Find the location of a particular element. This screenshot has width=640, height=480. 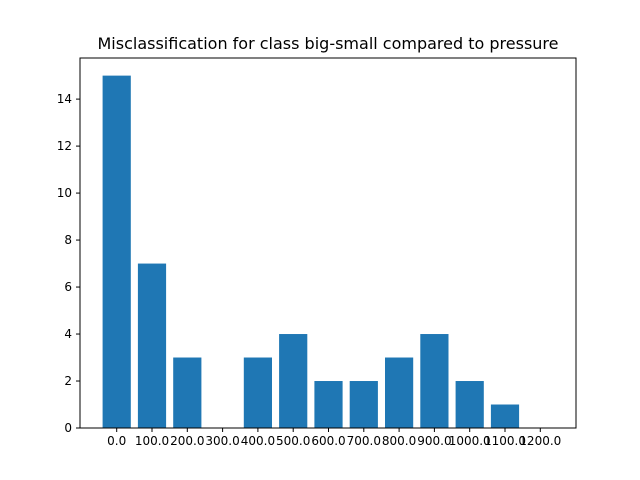

x-tick-label: 1100.0 is located at coordinates (505, 441).